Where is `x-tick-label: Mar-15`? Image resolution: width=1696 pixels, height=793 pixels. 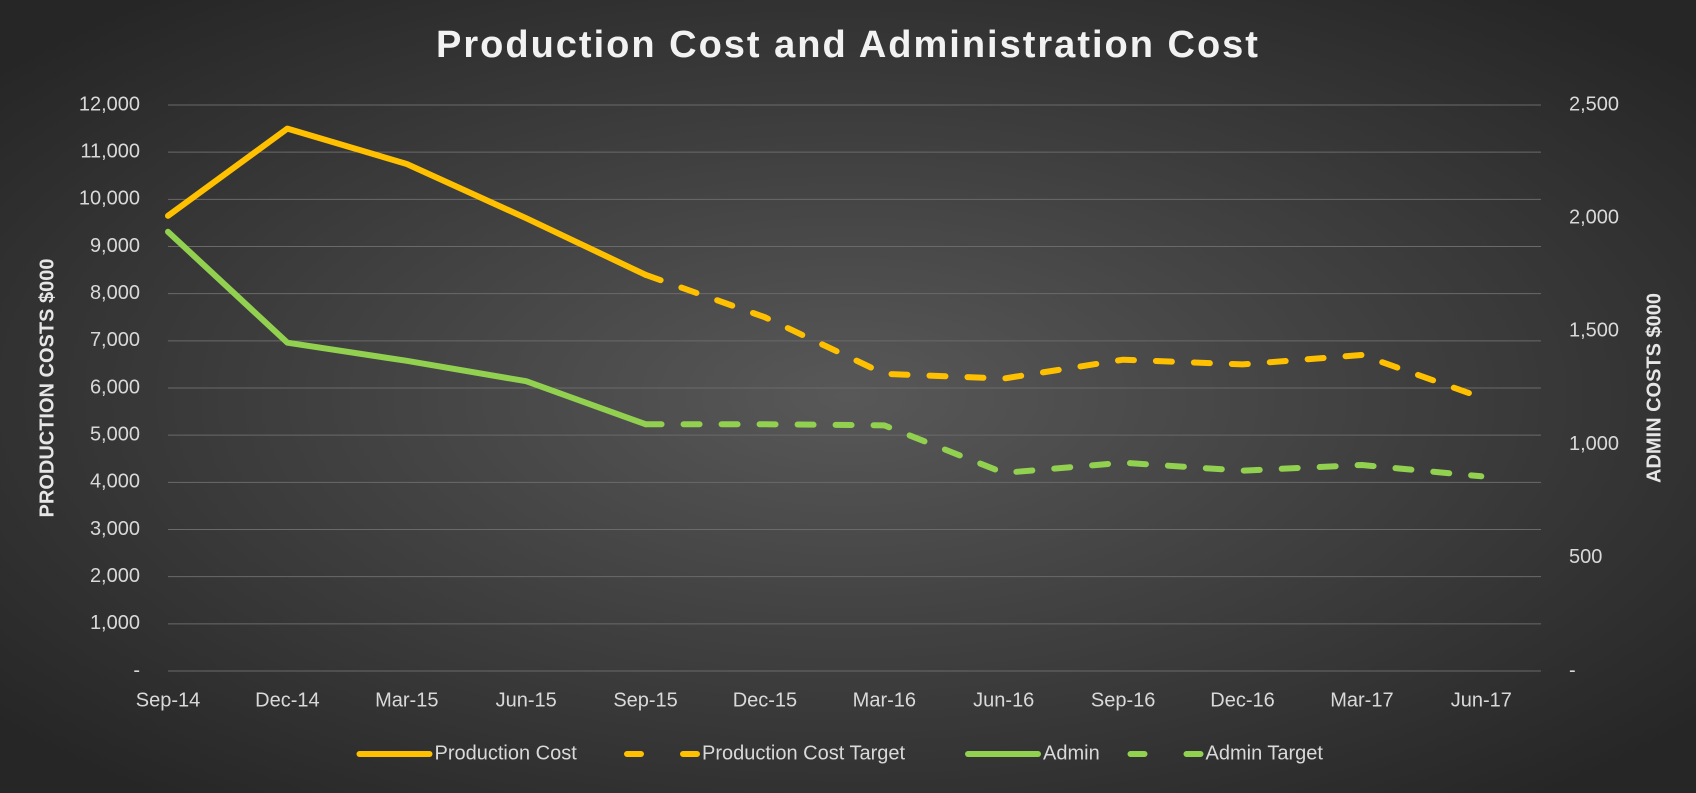 x-tick-label: Mar-15 is located at coordinates (406, 700).